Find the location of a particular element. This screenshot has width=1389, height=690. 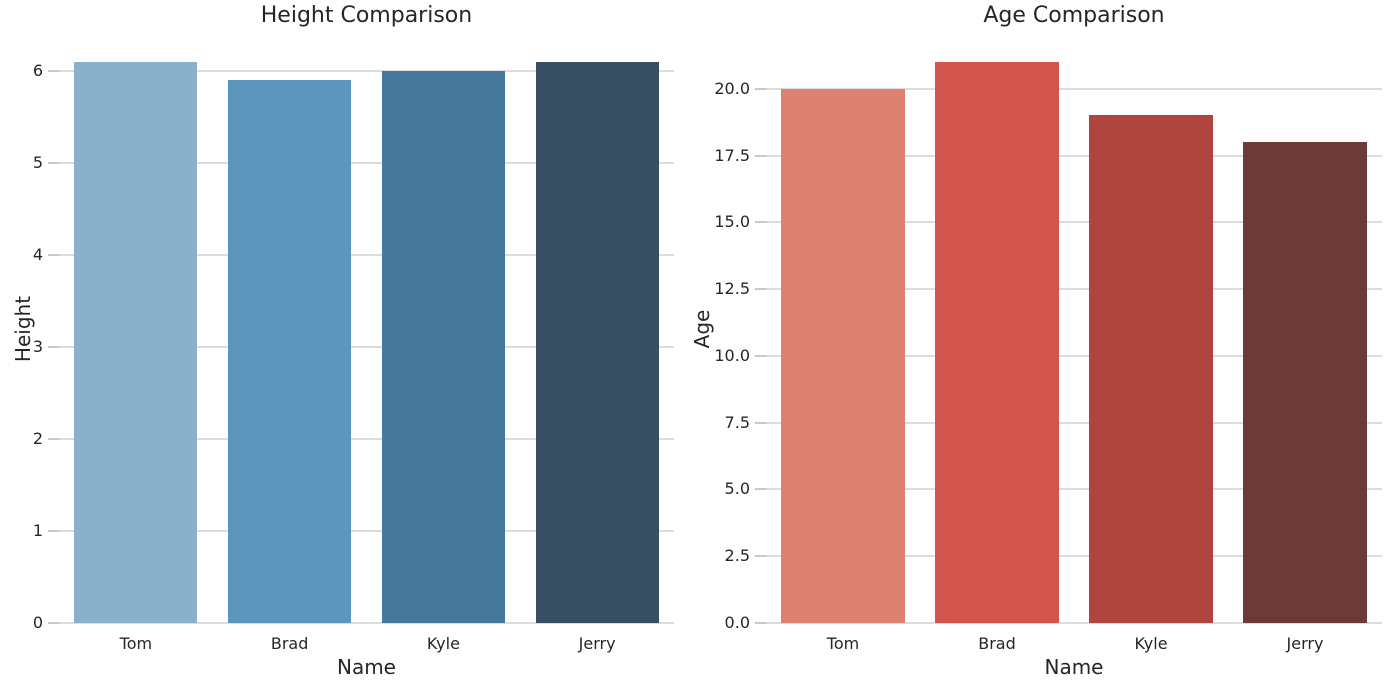

y-tick-label: 12.5 is located at coordinates (732, 289).